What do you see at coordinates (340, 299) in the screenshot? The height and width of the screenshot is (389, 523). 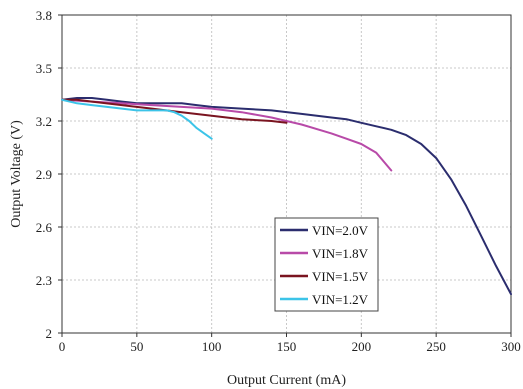 I see `legend-label: VIN=1.2V` at bounding box center [340, 299].